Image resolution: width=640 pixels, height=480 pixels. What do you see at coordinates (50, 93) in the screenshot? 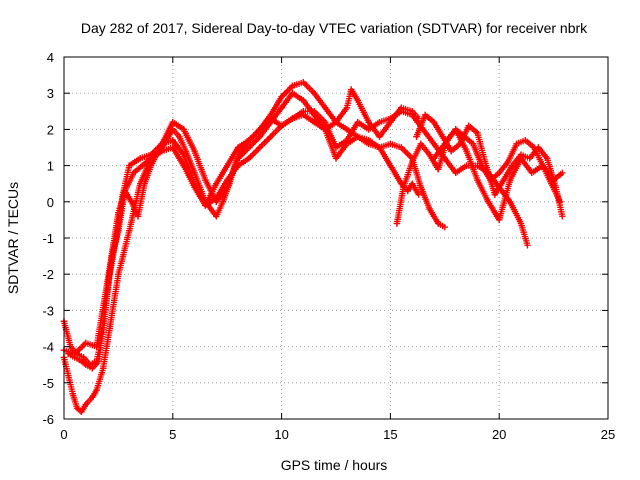
I see `y-tick-label: 3` at bounding box center [50, 93].